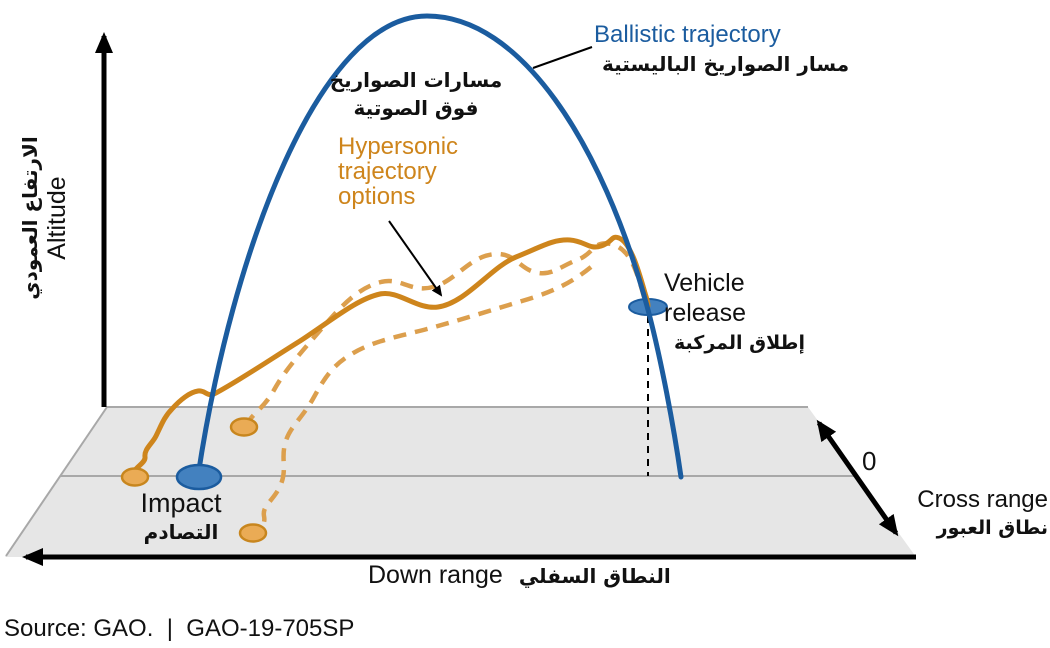 This screenshot has width=1050, height=648. Describe the element at coordinates (244, 427) in the screenshot. I see `hypersonic-impact-marker-upper` at that location.